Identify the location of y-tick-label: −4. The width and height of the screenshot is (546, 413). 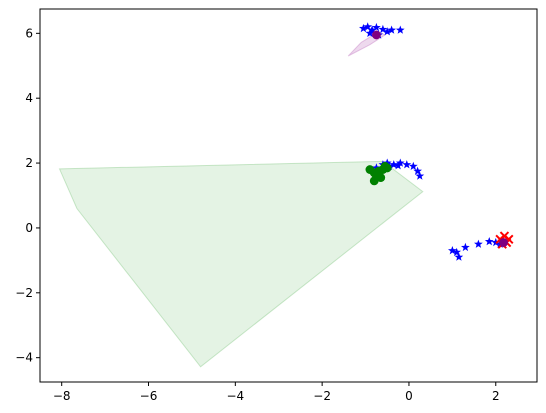
(24, 358).